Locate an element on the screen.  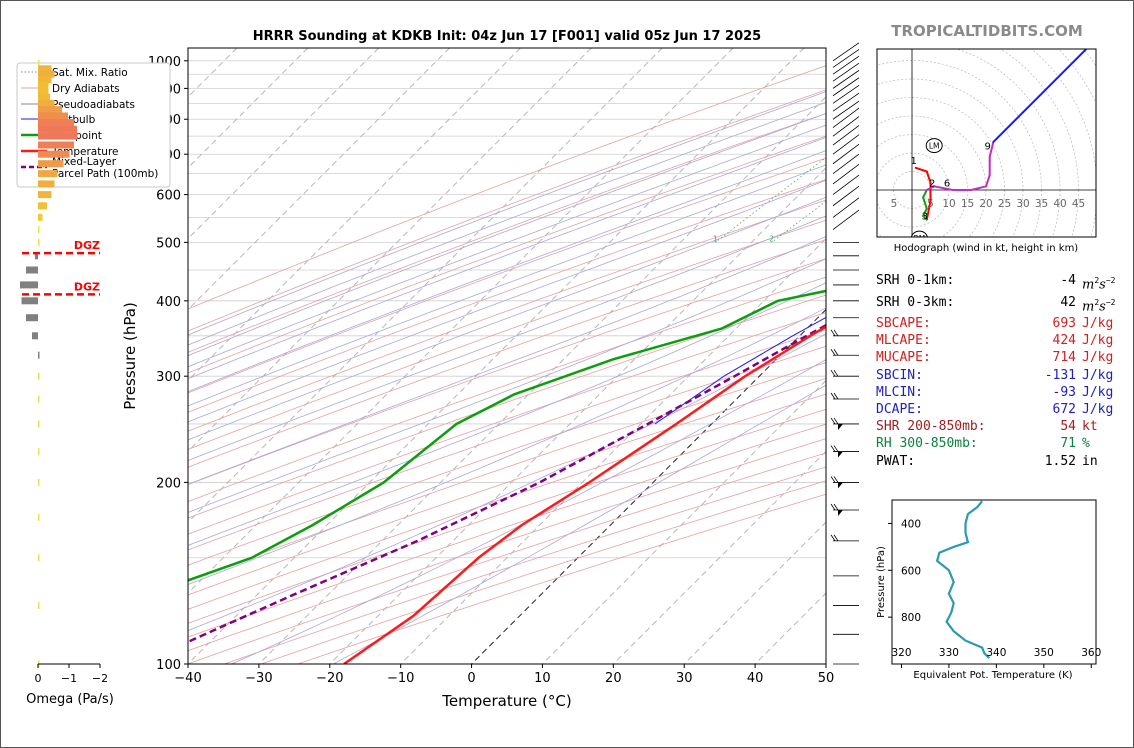
wind-barbs is located at coordinates (845, 353).